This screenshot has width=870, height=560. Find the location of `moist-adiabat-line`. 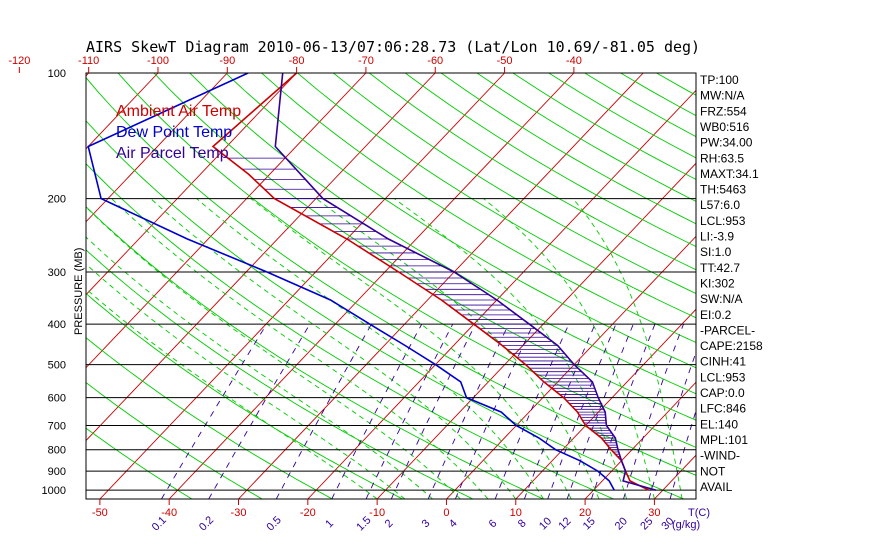

moist-adiabat-line is located at coordinates (232, 393).